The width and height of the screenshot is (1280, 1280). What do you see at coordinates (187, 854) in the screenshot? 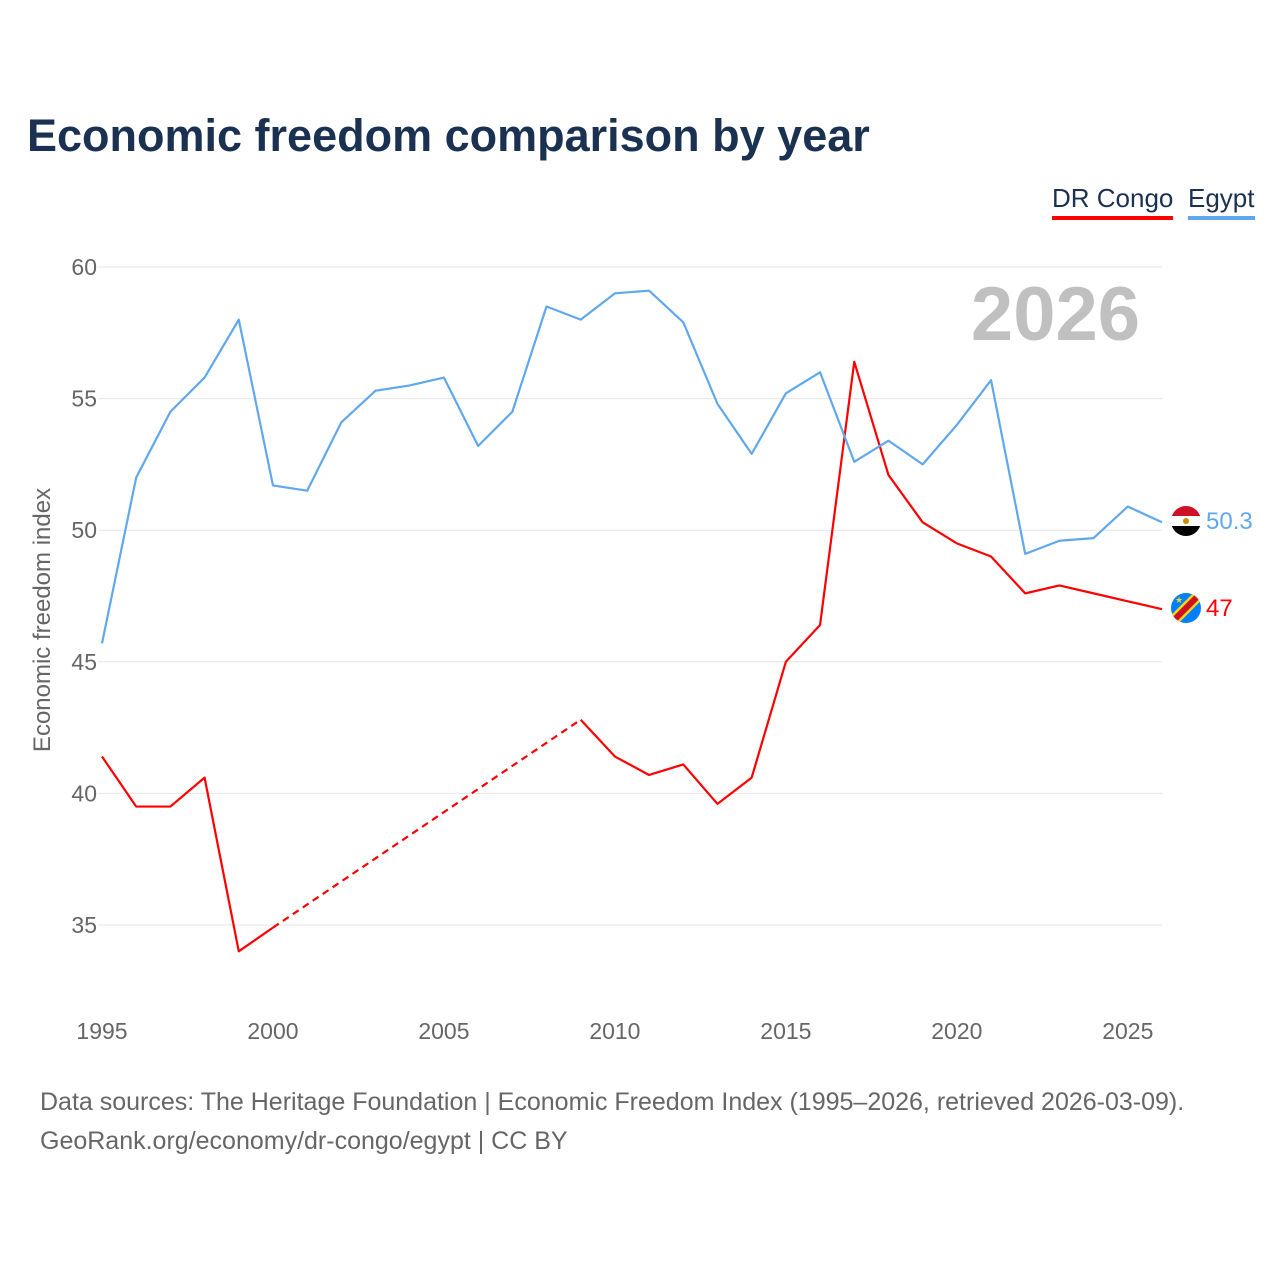
I see `dr-congo-line` at bounding box center [187, 854].